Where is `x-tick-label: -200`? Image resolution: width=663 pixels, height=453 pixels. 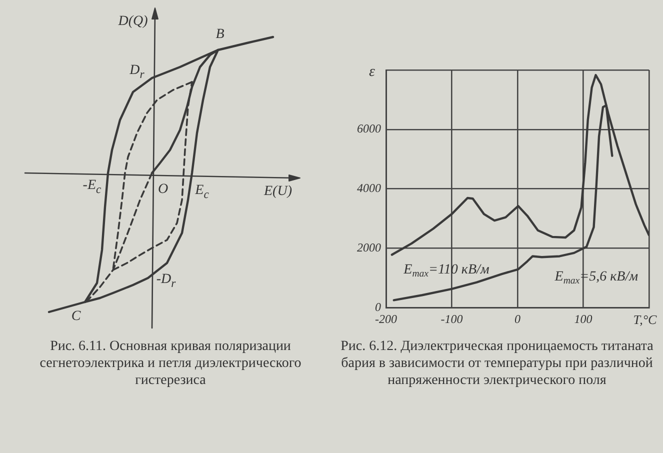 x-tick-label: -200 is located at coordinates (386, 319).